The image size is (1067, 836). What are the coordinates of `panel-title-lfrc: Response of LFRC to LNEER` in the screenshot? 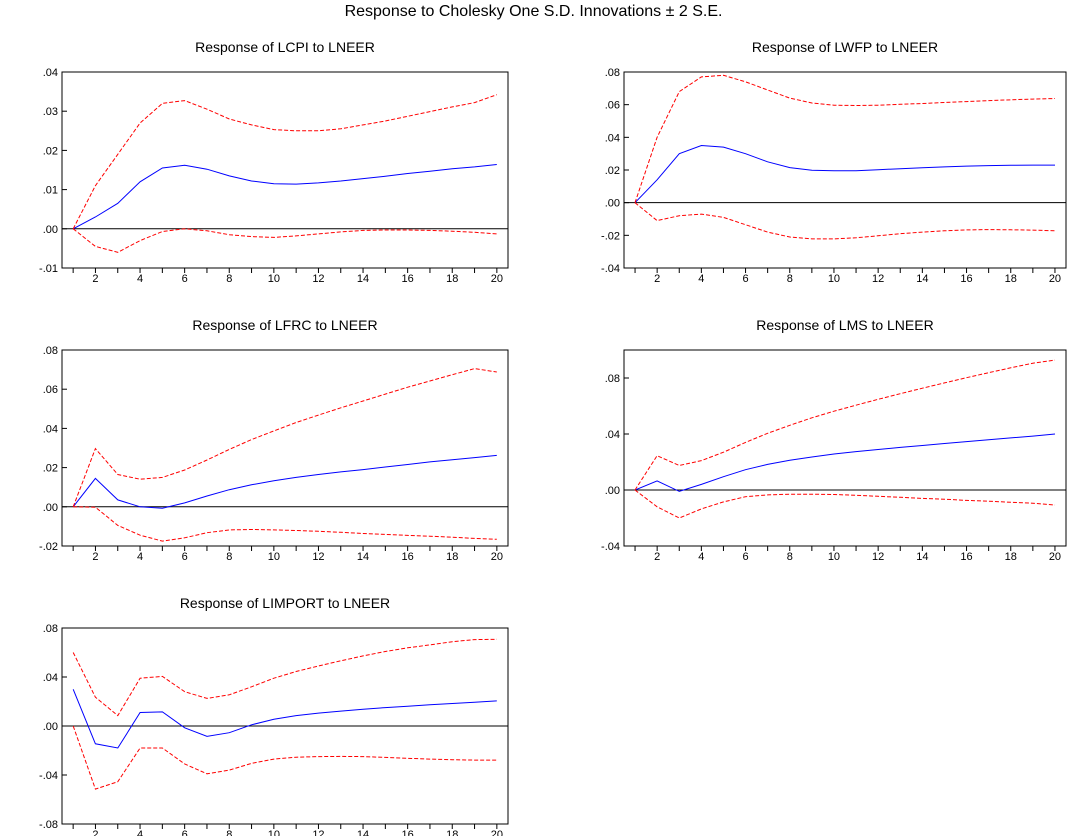 It's located at (284, 325).